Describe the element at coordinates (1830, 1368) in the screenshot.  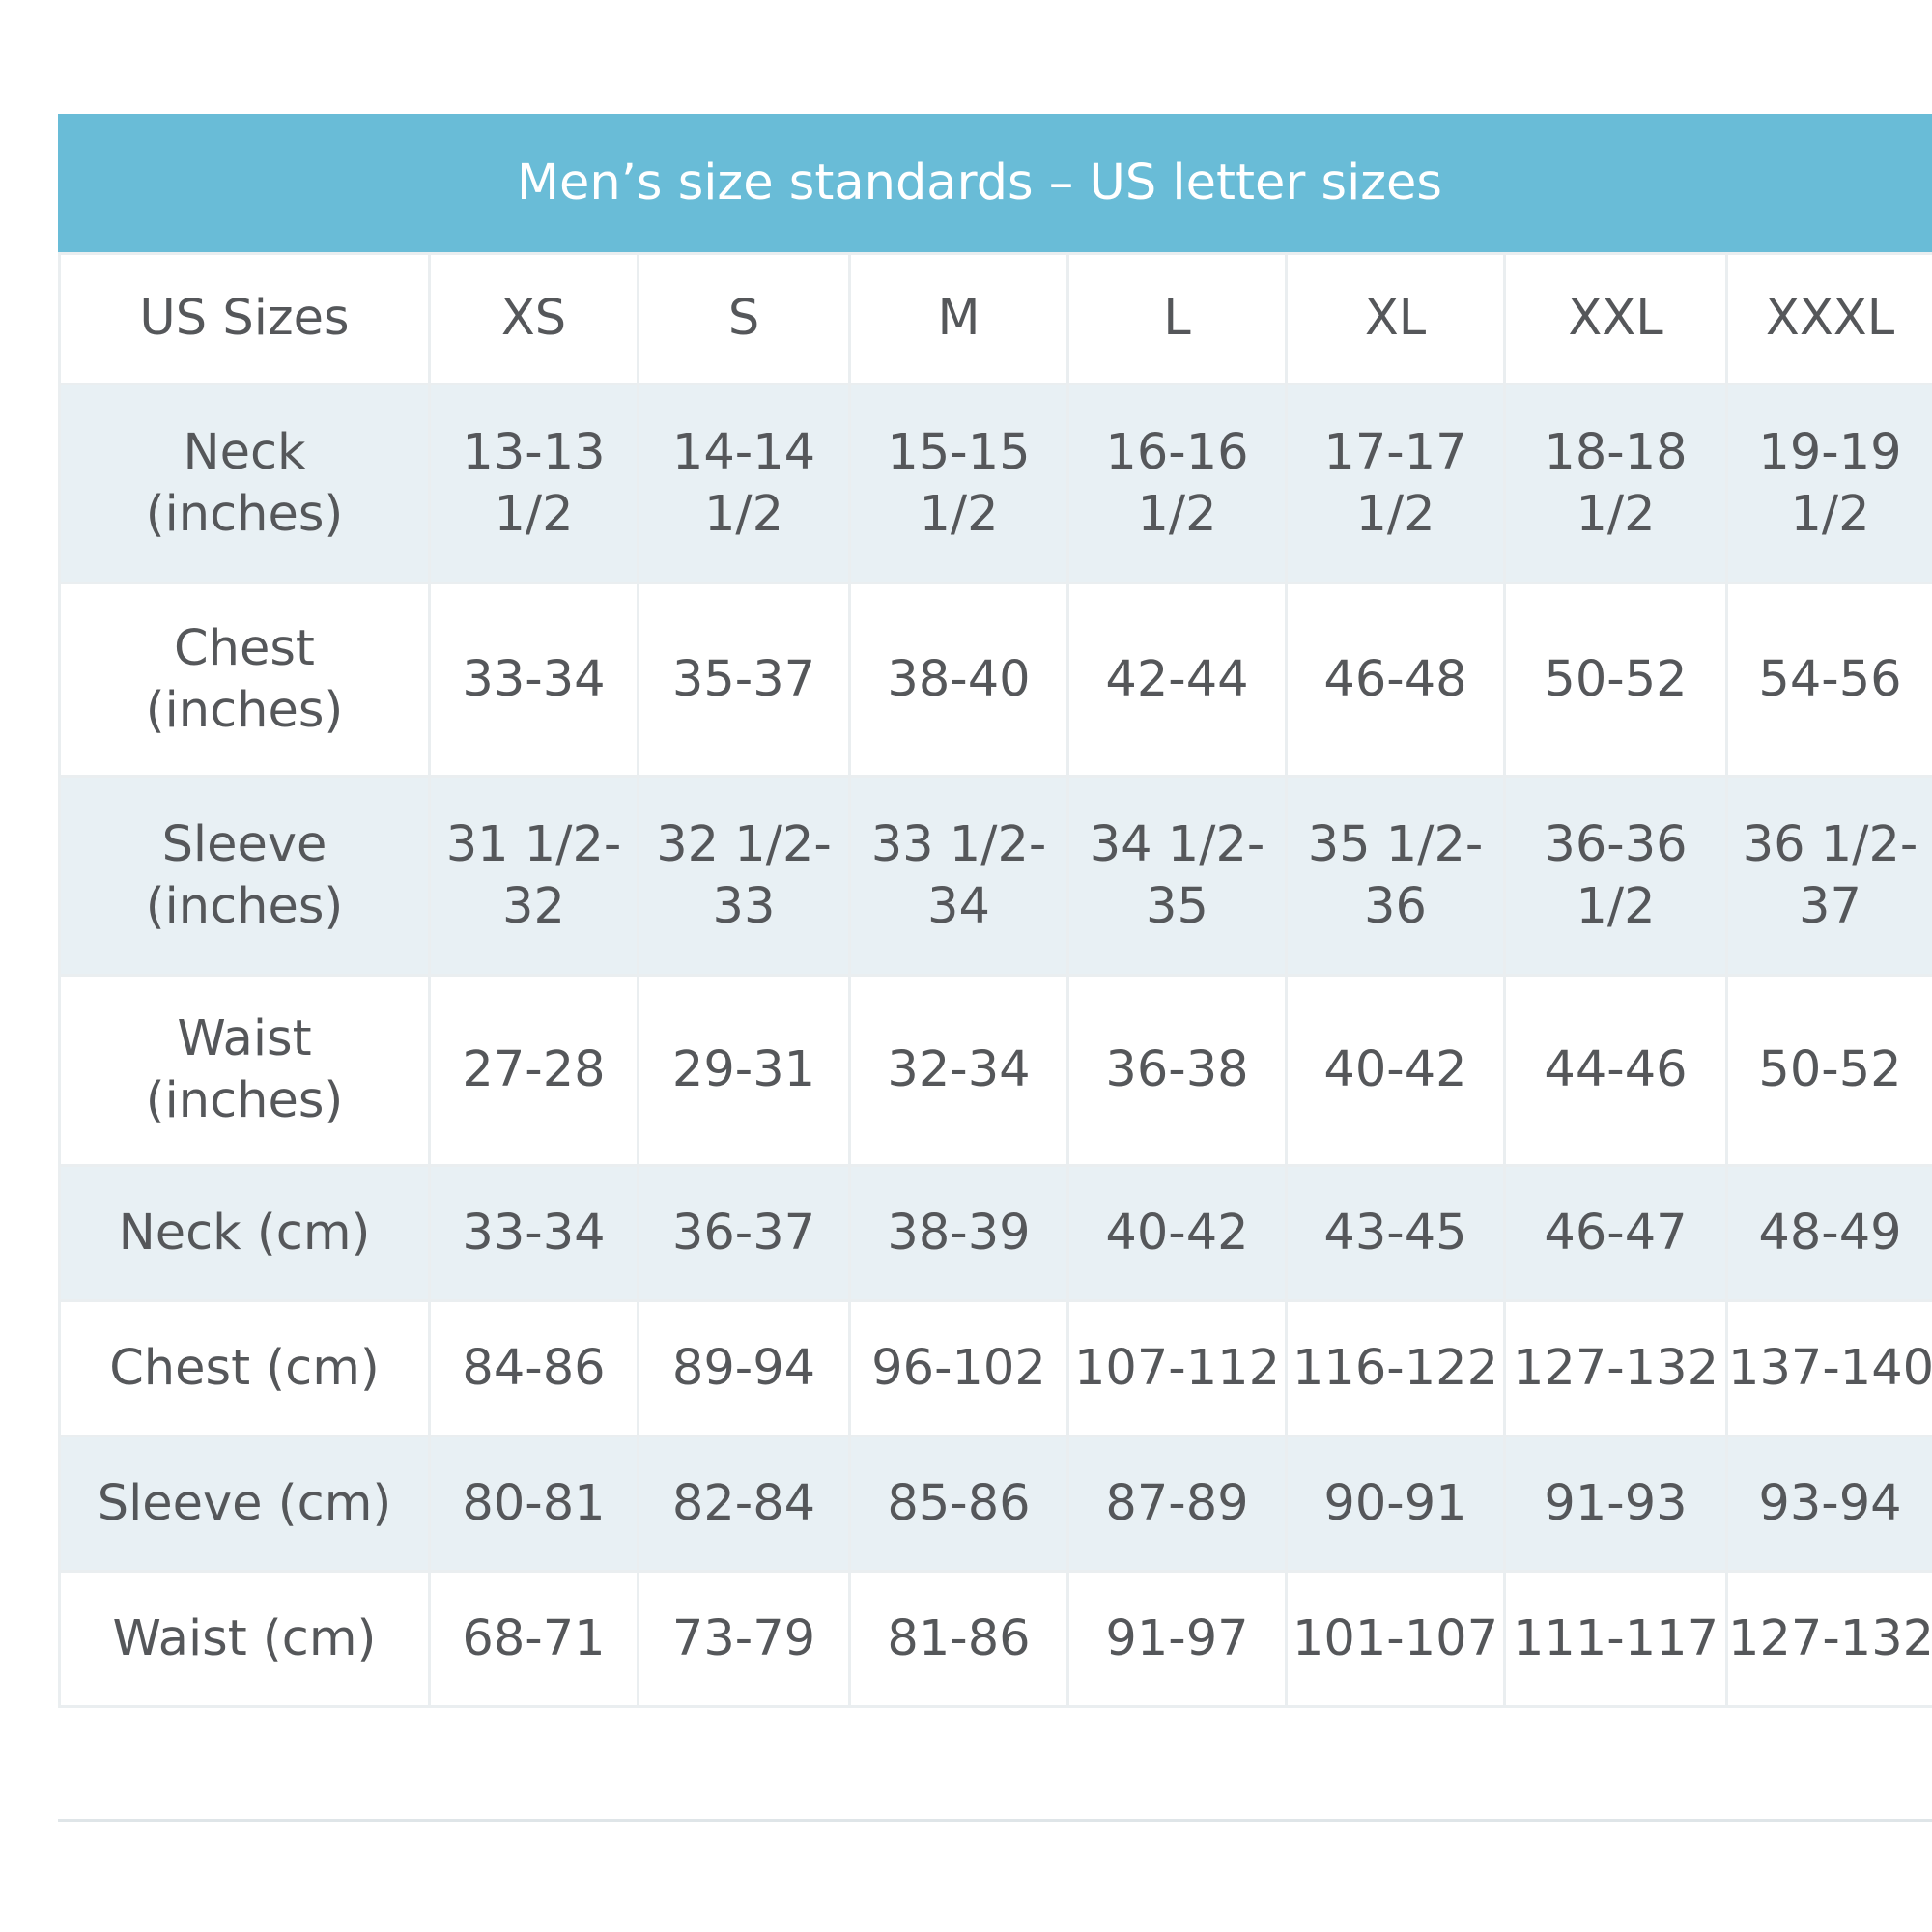
I see `cell-value-line: 137-140` at that location.